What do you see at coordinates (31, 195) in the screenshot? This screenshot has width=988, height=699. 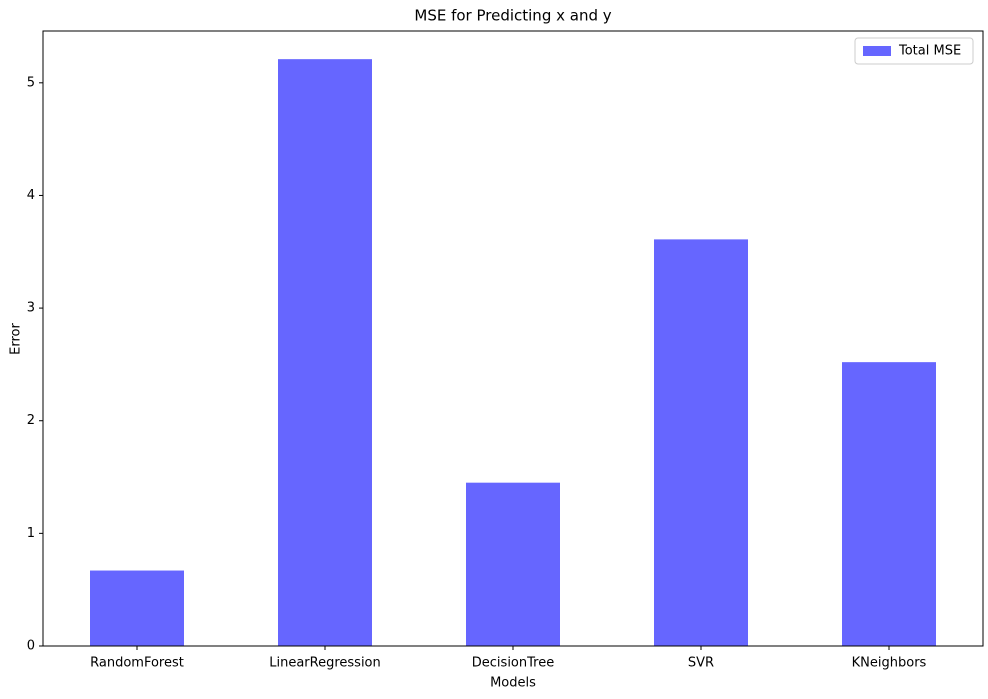 I see `y-tick-label: 4` at bounding box center [31, 195].